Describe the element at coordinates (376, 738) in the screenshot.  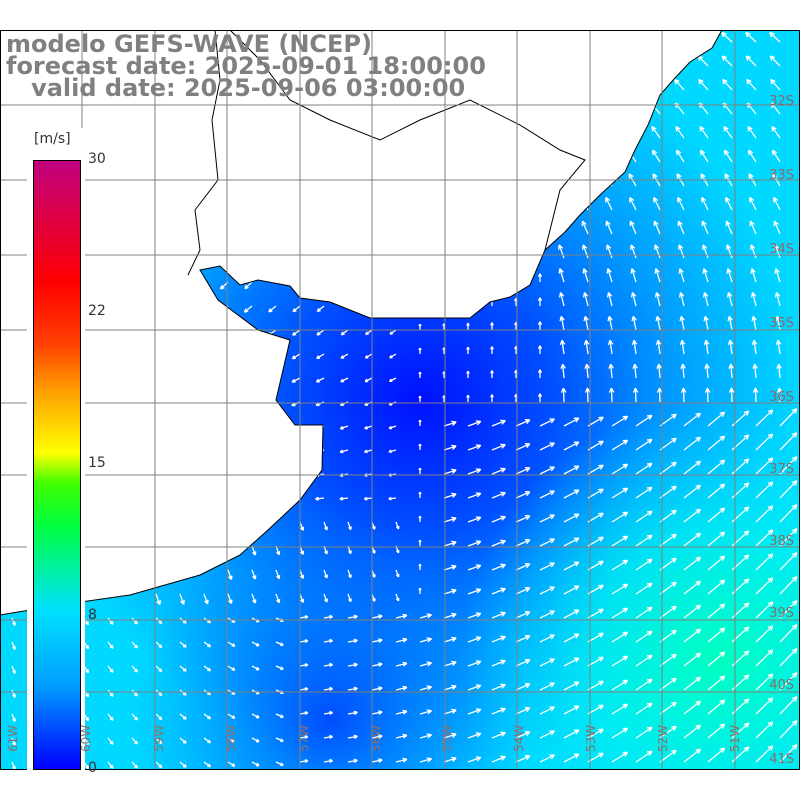
I see `longitude-label: 56W` at that location.